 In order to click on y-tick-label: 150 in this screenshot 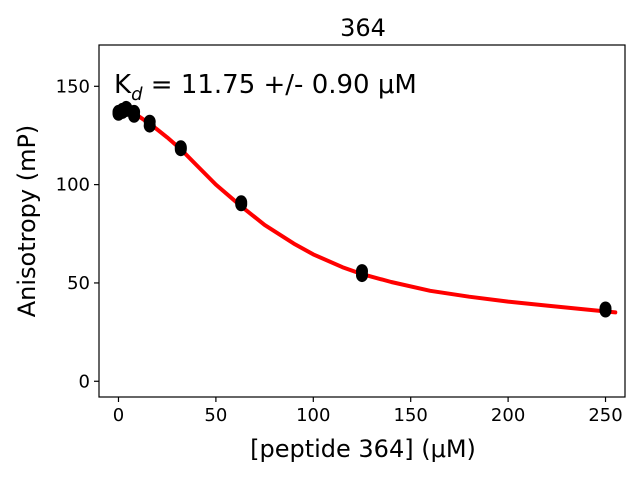, I will do `click(73, 86)`.